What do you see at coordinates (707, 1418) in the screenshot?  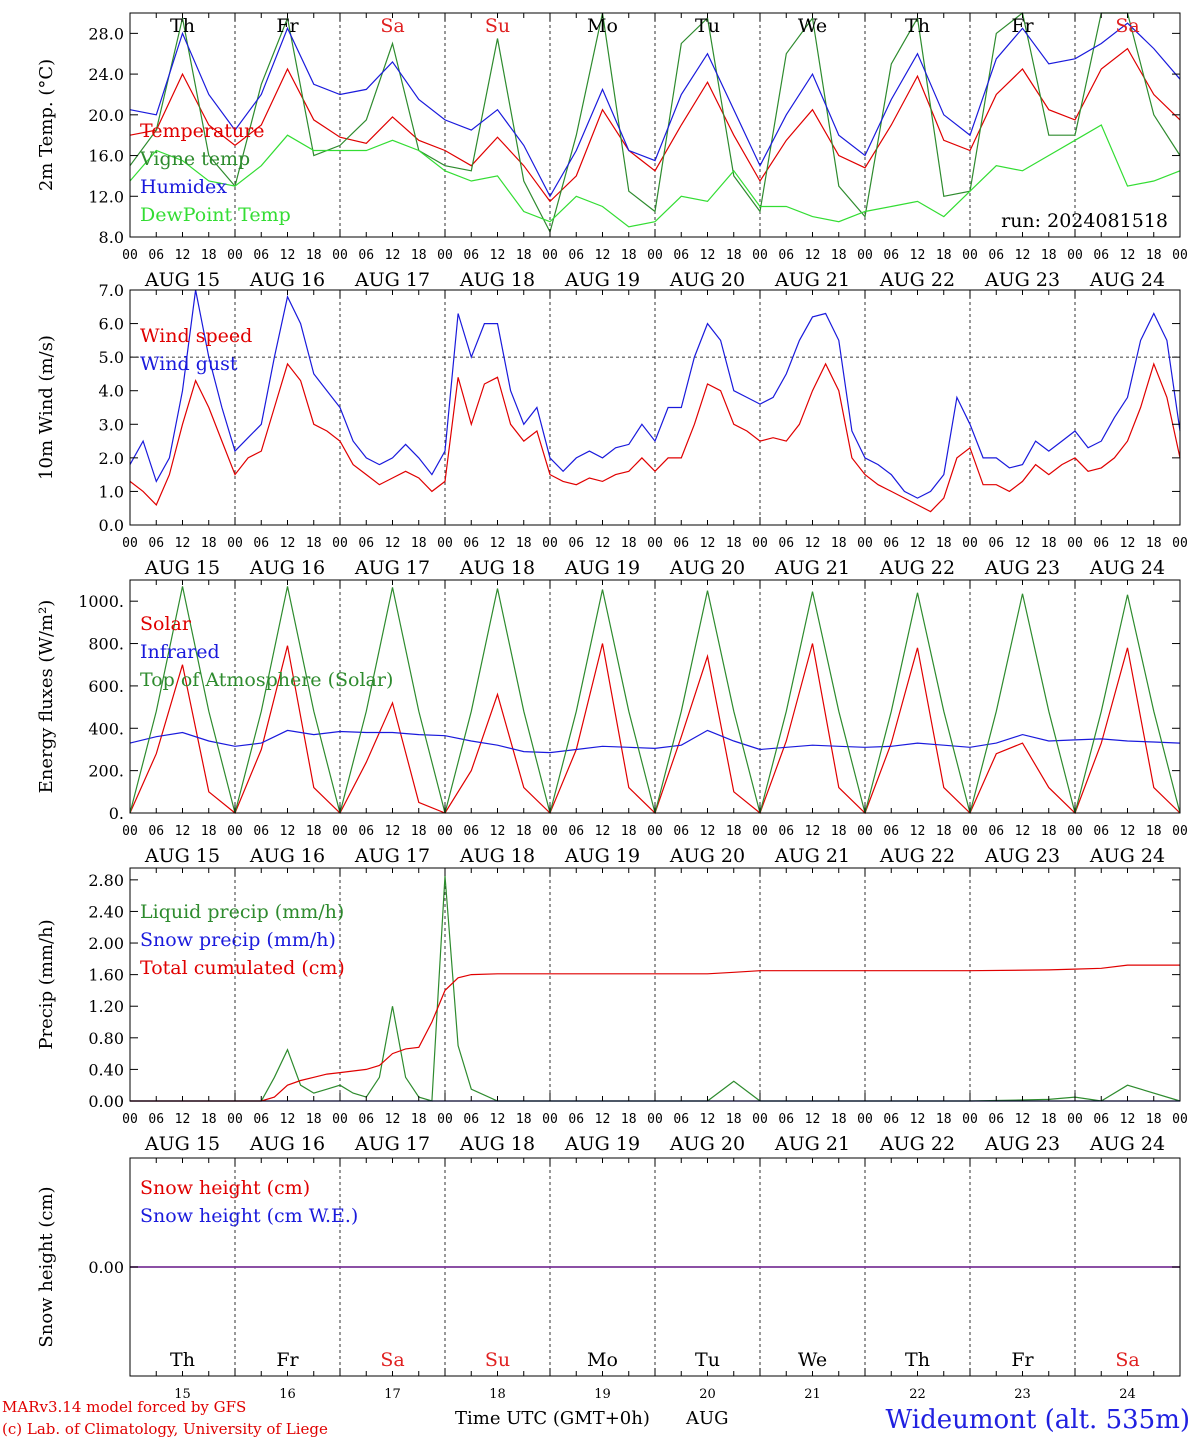 I see `x-axis-month: AUG` at bounding box center [707, 1418].